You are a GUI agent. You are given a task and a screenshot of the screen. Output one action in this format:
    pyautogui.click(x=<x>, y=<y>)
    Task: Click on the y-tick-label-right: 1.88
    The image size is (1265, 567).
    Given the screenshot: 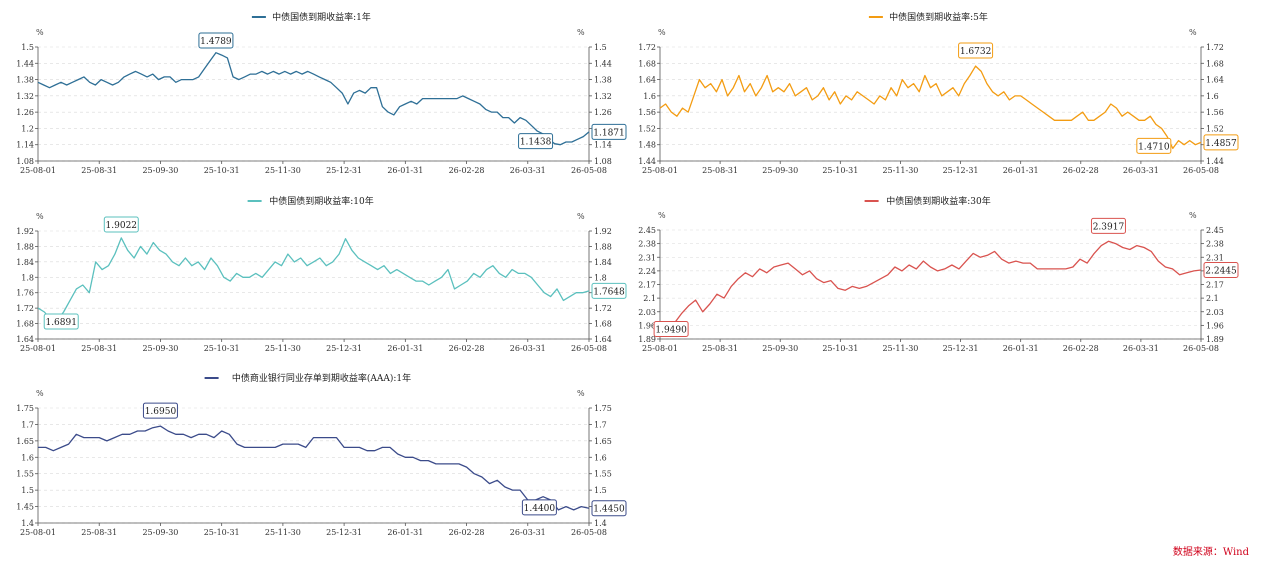 What is the action you would take?
    pyautogui.click(x=603, y=246)
    